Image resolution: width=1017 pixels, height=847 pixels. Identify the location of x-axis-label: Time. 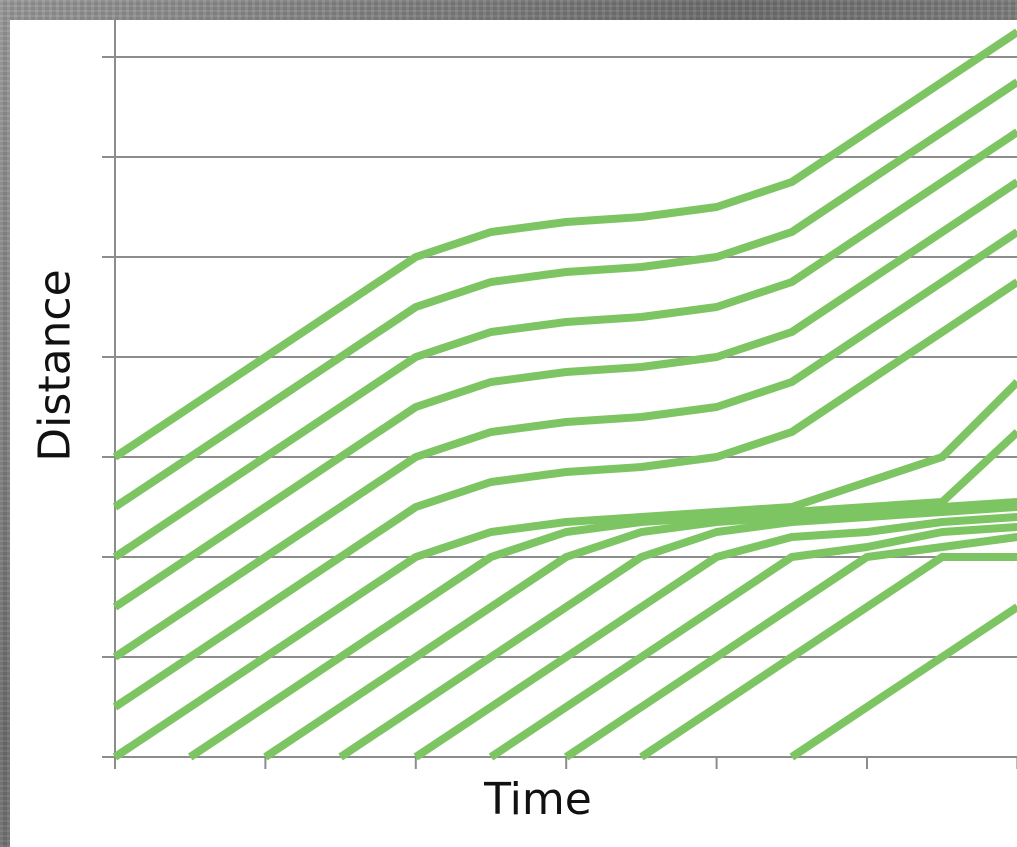
(538, 799).